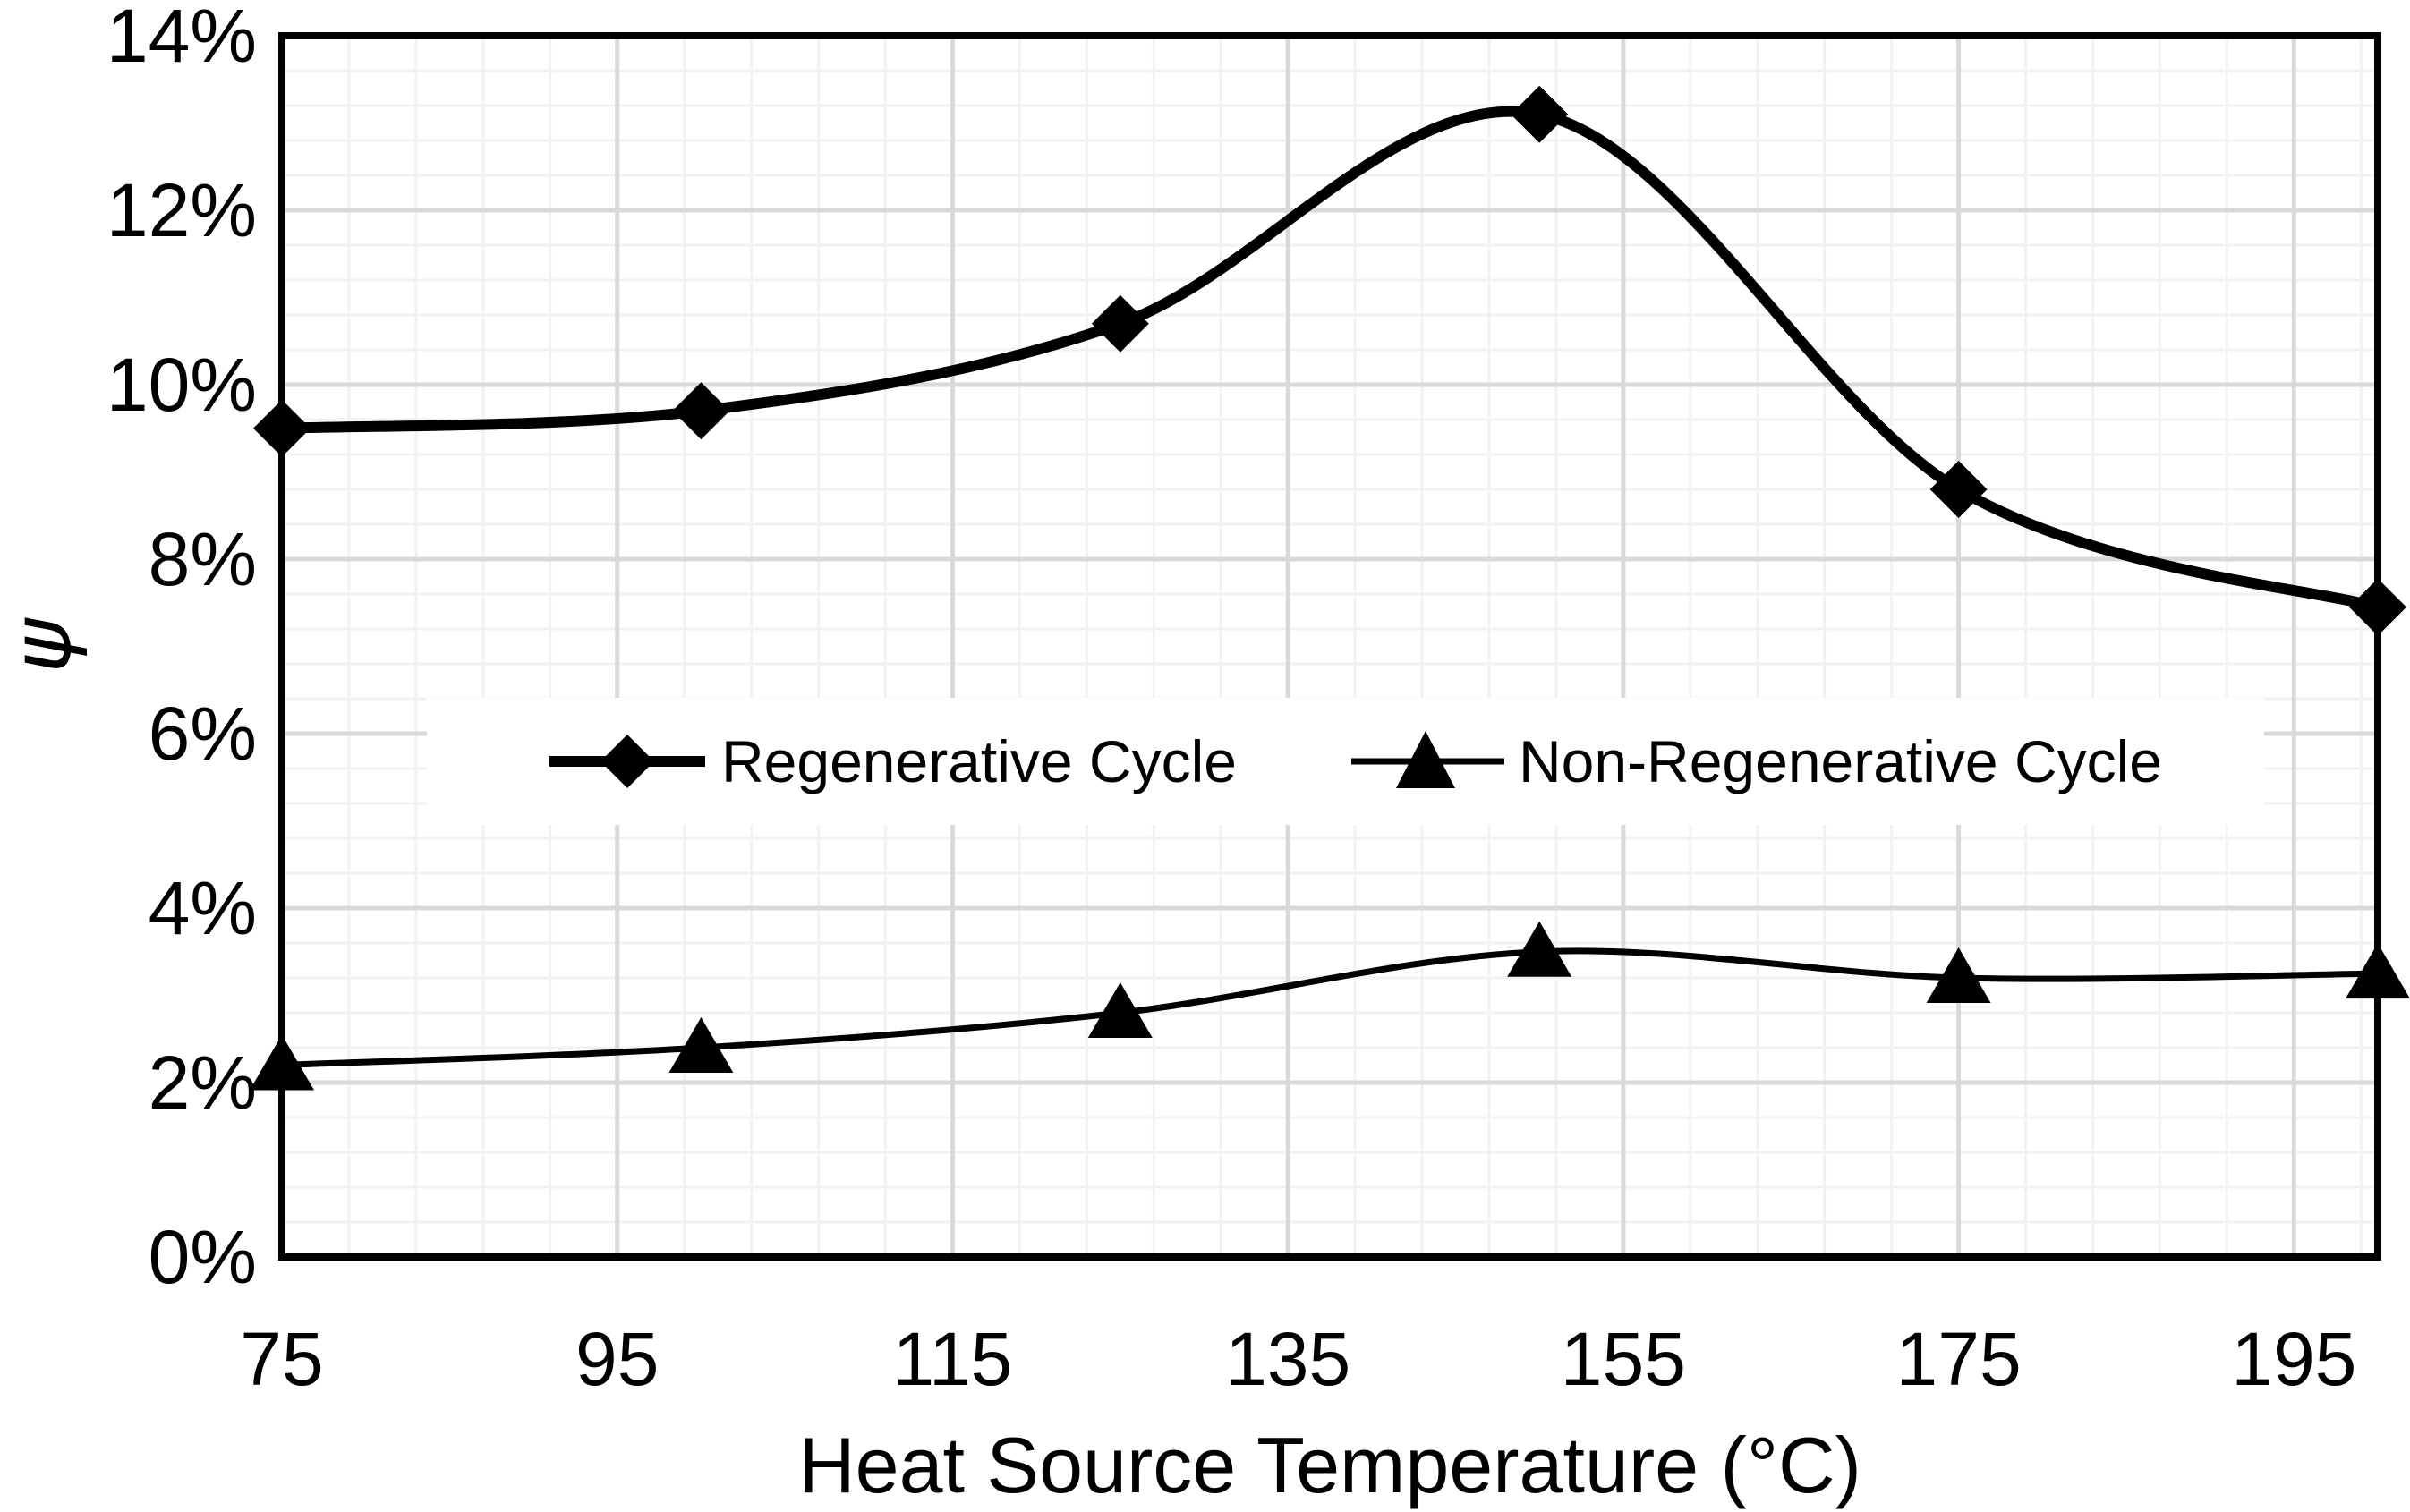 This screenshot has width=2410, height=1512. Describe the element at coordinates (952, 1359) in the screenshot. I see `x-tick-label: 115` at that location.